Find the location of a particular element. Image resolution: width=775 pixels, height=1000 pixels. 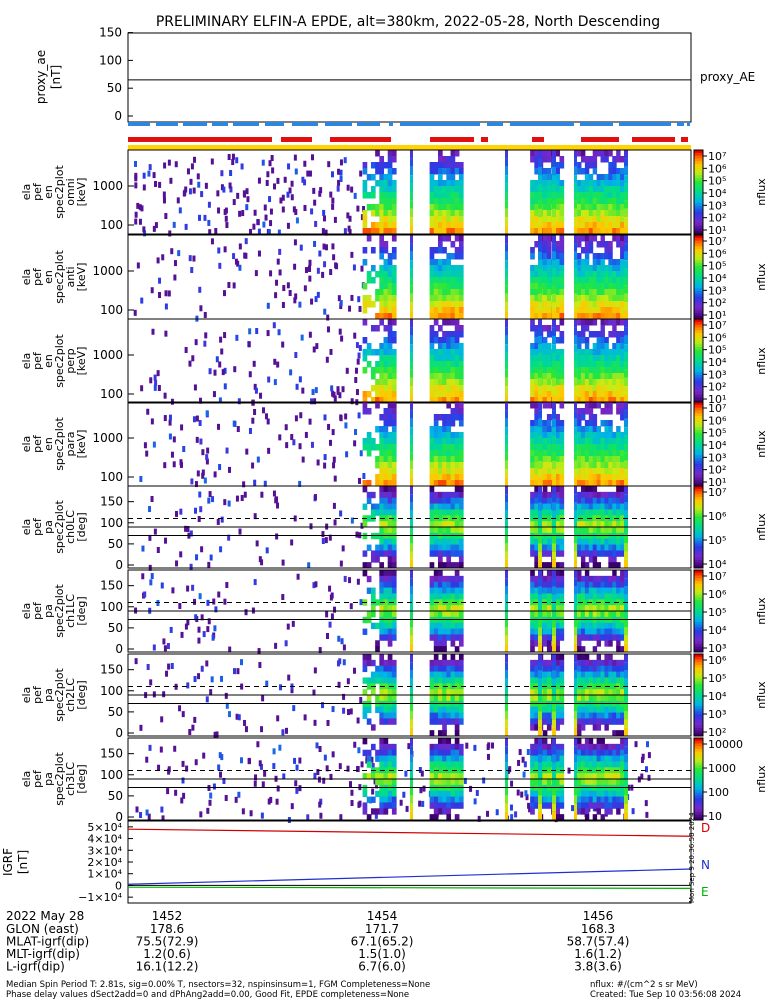

colorbar-swatch is located at coordinates (698, 216).